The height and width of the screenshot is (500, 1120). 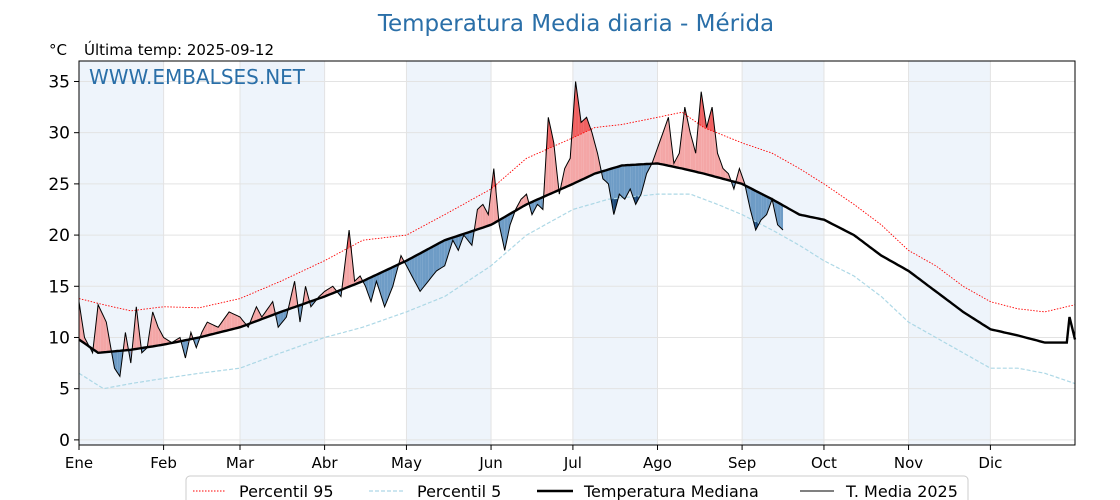 What do you see at coordinates (824, 463) in the screenshot?
I see `x-tick-label: Oct` at bounding box center [824, 463].